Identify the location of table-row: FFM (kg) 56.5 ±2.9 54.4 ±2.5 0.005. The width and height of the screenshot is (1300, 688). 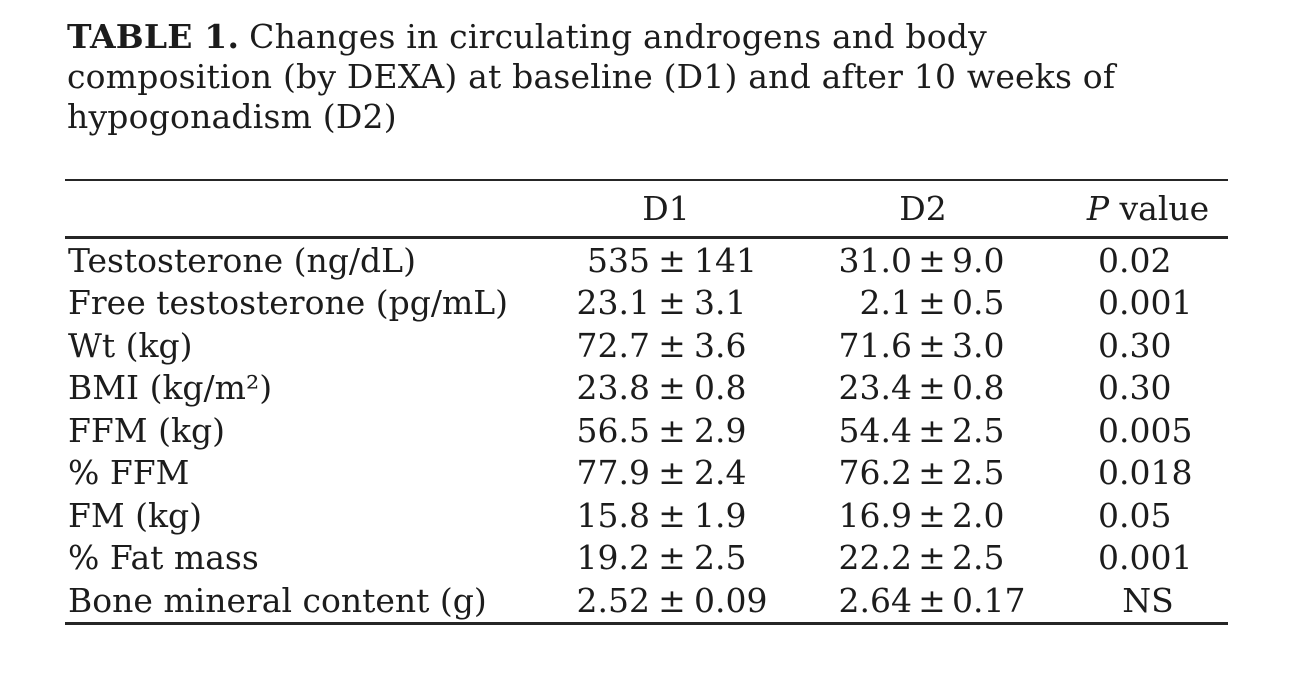
(646, 430).